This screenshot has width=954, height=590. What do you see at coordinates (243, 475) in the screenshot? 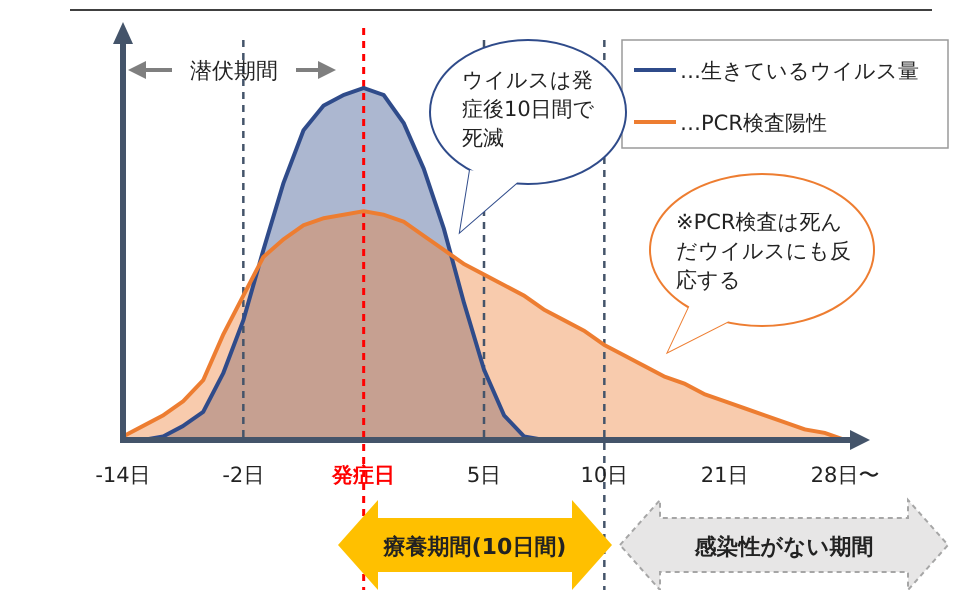
I see `x-tick-label: -2日` at bounding box center [243, 475].